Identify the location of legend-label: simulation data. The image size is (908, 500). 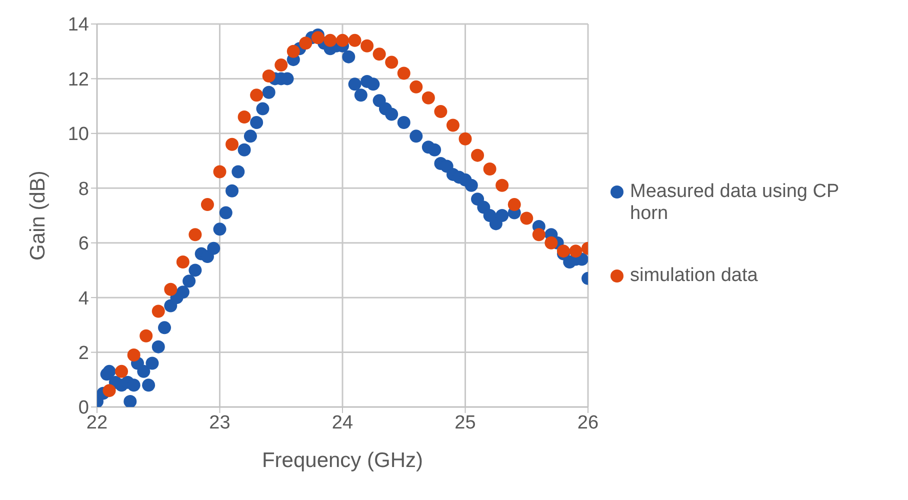
(694, 276).